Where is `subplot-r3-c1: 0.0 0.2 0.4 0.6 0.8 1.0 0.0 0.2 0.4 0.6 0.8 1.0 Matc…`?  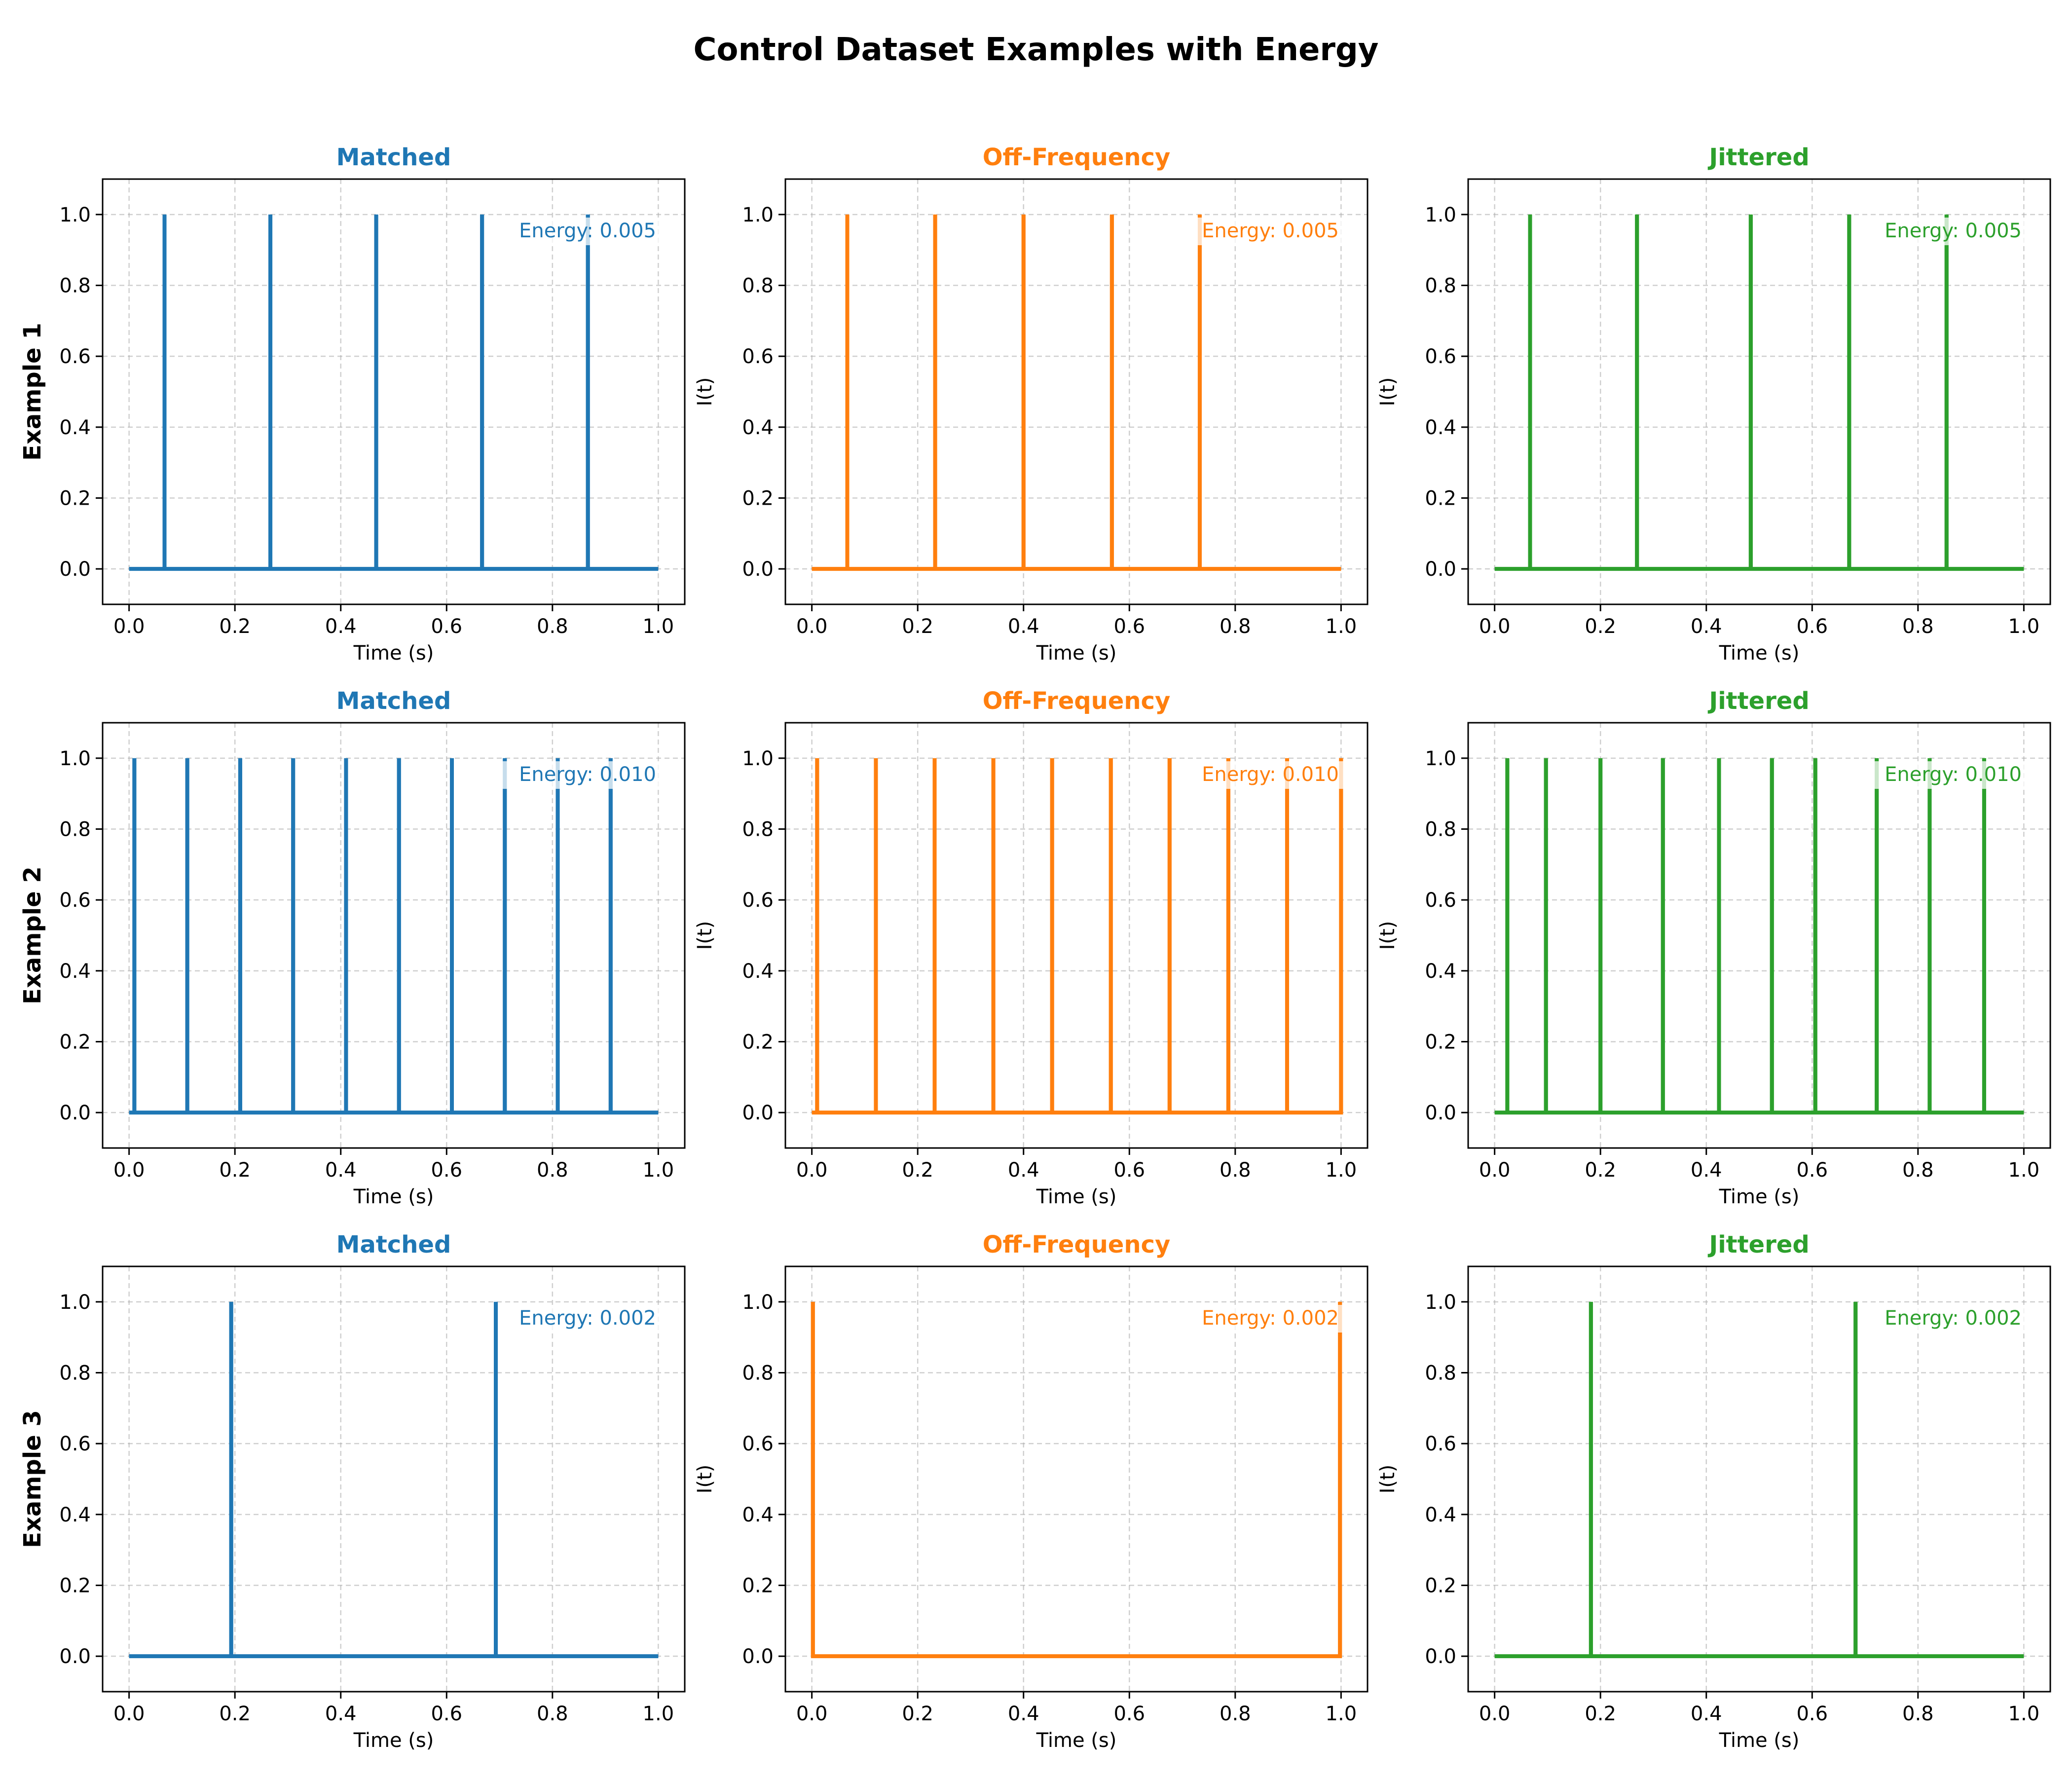
subplot-r3-c1: 0.0 0.2 0.4 0.6 0.8 1.0 0.0 0.2 0.4 0.6 0.8 1.0 Matc… is located at coordinates (353, 1491).